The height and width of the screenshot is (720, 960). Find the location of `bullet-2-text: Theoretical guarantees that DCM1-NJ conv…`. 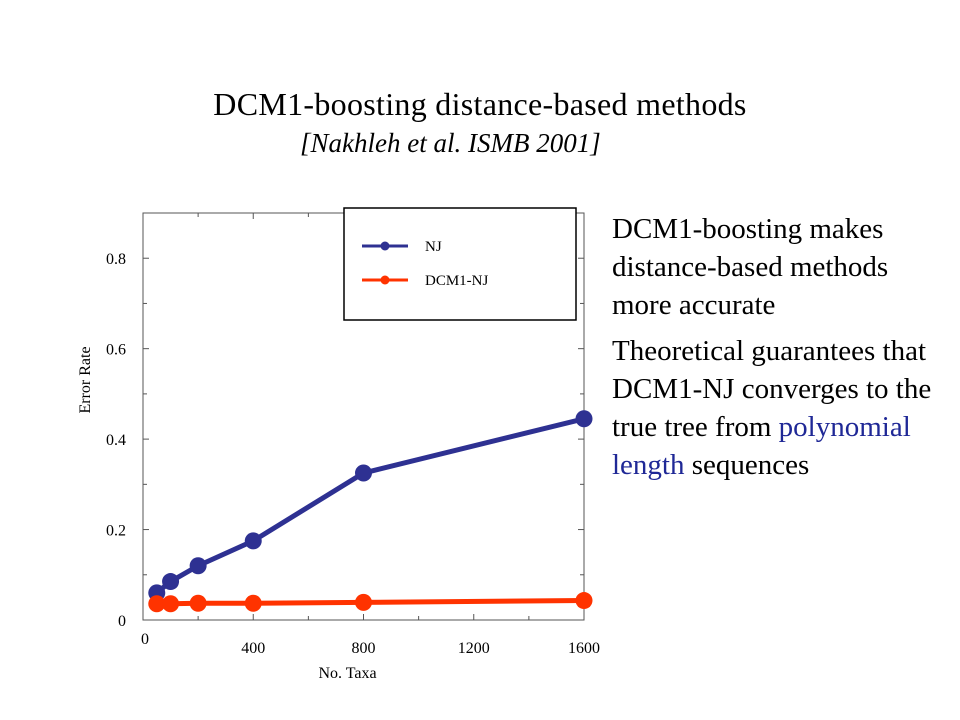

bullet-2-text: Theoretical guarantees that DCM1-NJ conv… is located at coordinates (772, 389).